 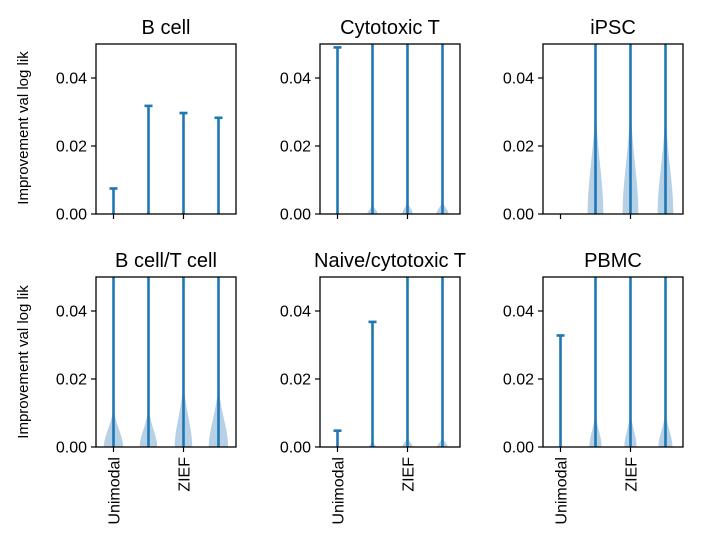 I want to click on panel-title: Cytotoxic T, so click(x=390, y=28).